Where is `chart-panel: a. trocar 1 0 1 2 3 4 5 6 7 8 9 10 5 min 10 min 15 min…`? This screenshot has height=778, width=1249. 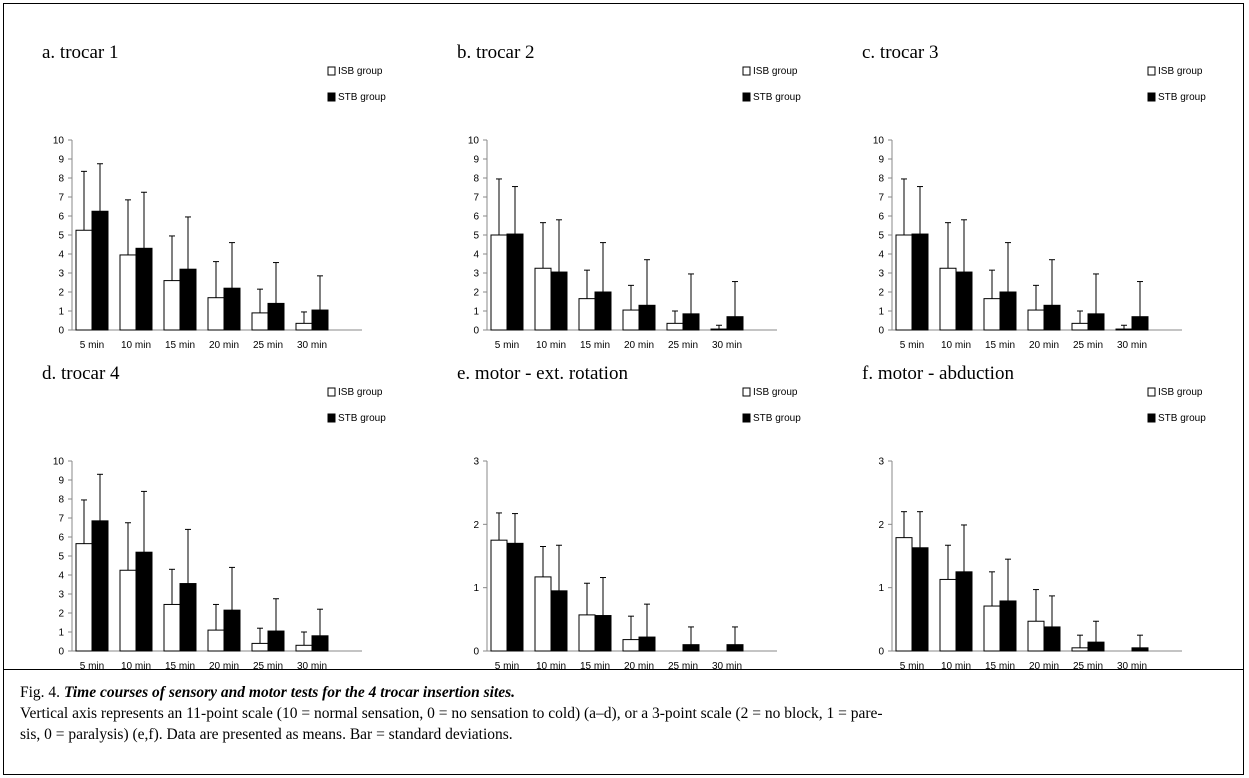
chart-panel: a. trocar 1 0 1 2 3 4 5 6 7 8 9 10 5 min 10 min 15 min… is located at coordinates (227, 186).